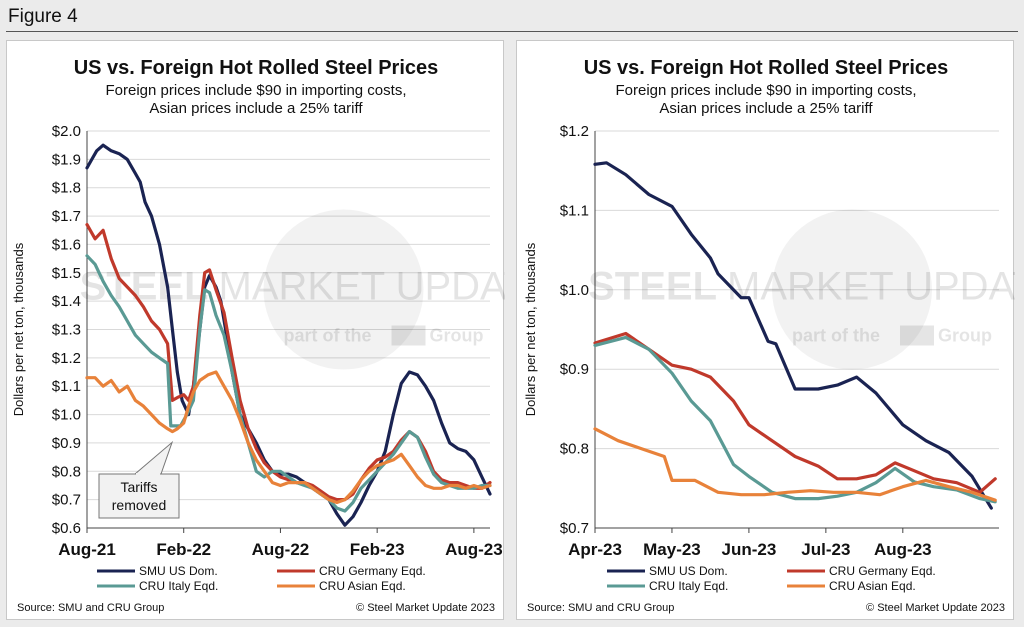  I want to click on annotation-text: removed, so click(139, 505).